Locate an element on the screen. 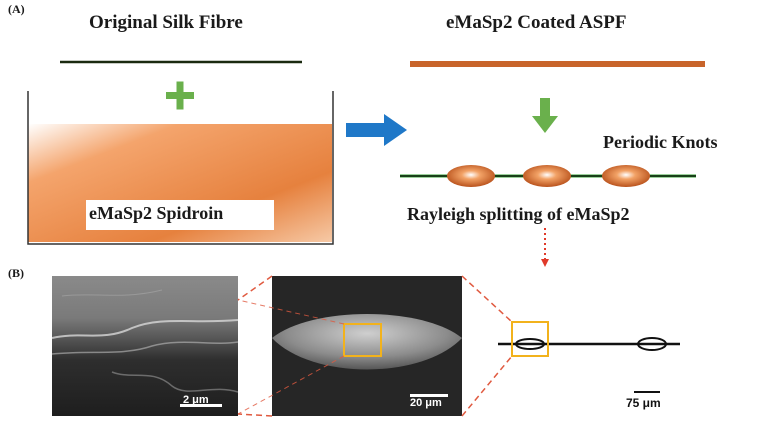 The height and width of the screenshot is (426, 768). periodic-knots-label: Periodic Knots is located at coordinates (660, 142).